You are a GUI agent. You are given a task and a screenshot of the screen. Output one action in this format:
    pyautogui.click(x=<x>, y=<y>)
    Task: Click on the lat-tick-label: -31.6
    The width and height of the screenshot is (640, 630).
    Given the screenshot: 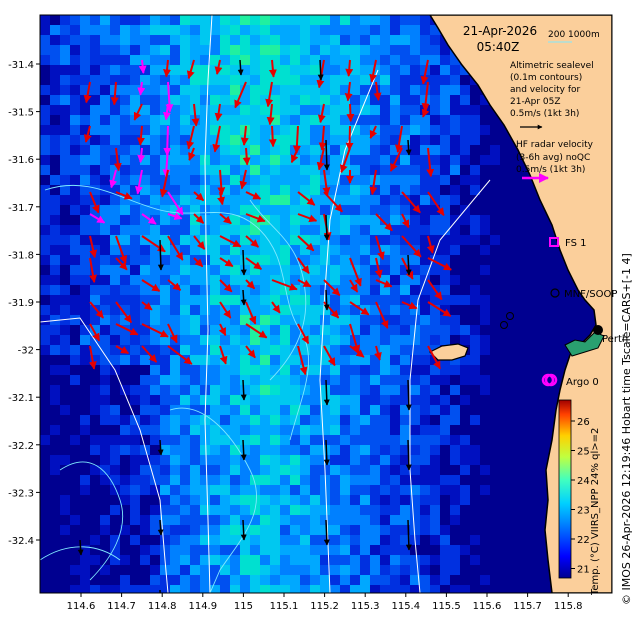 What is the action you would take?
    pyautogui.click(x=21, y=160)
    